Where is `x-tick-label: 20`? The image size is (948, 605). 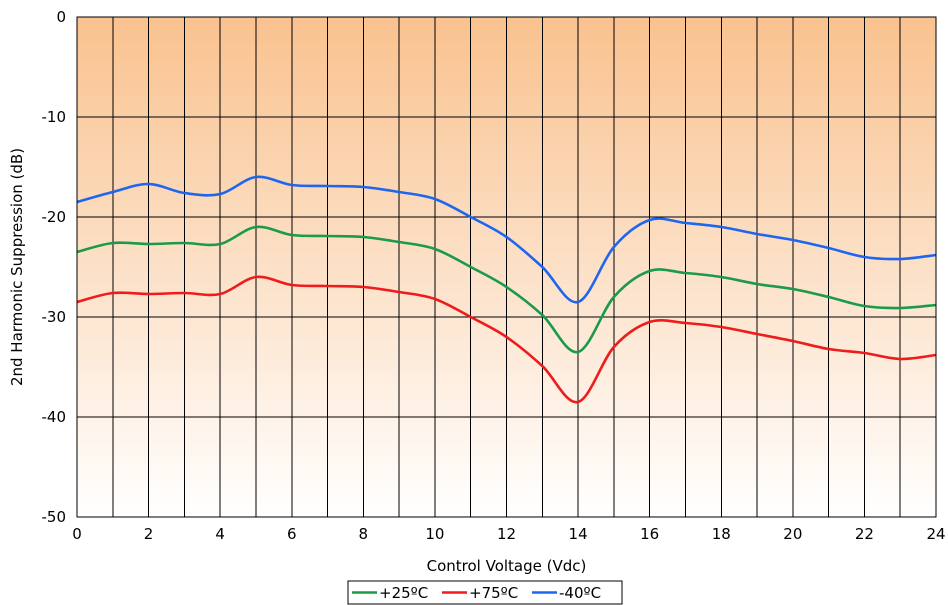
x-tick-label: 20 is located at coordinates (792, 534).